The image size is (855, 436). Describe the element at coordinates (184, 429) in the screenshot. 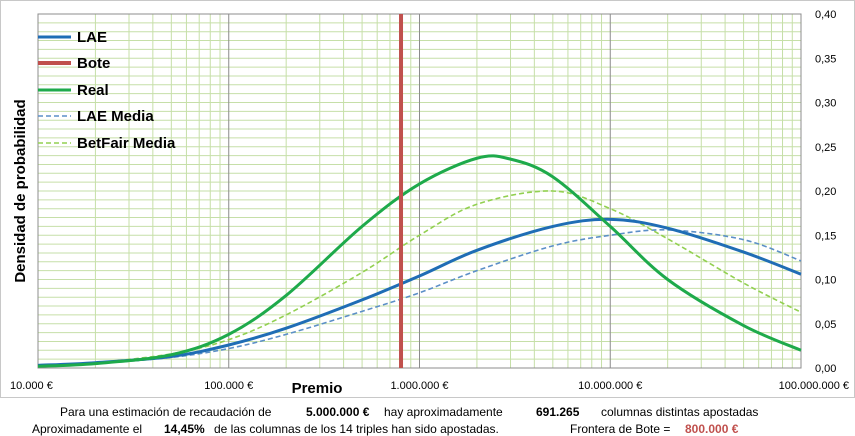

I see `columns-percentage: 14,45%` at that location.